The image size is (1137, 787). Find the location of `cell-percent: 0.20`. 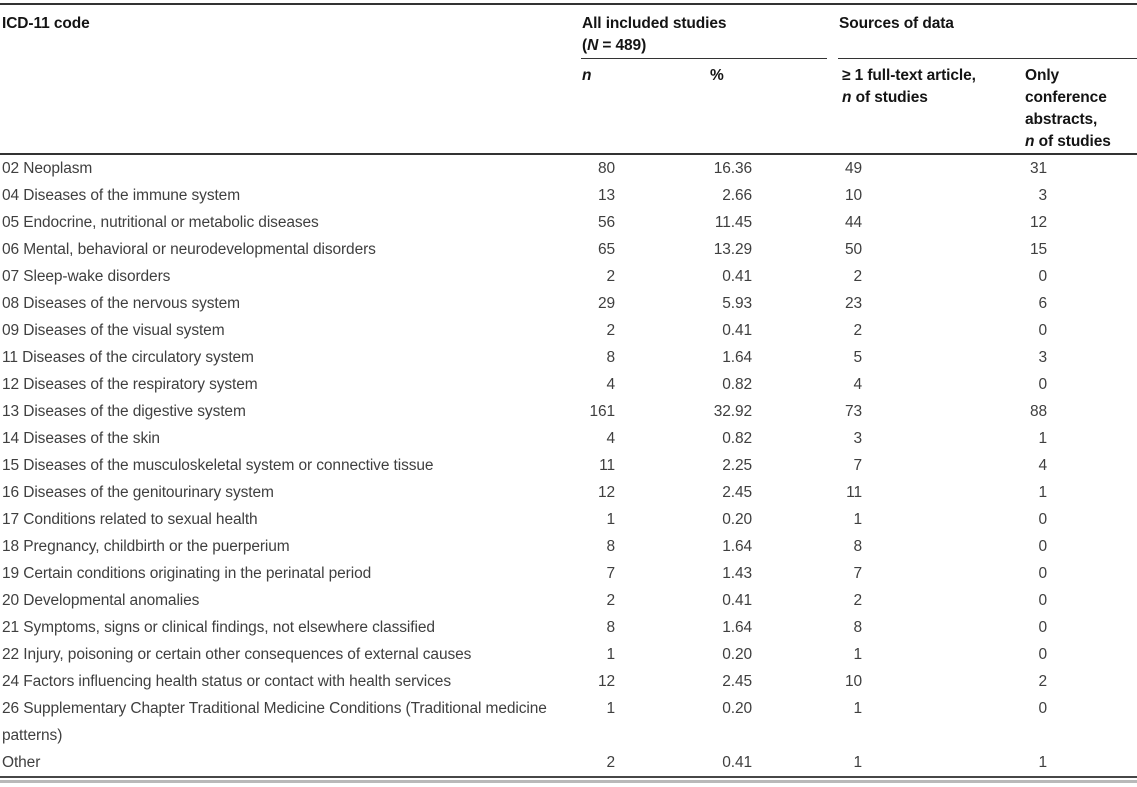

cell-percent: 0.20 is located at coordinates (737, 654).